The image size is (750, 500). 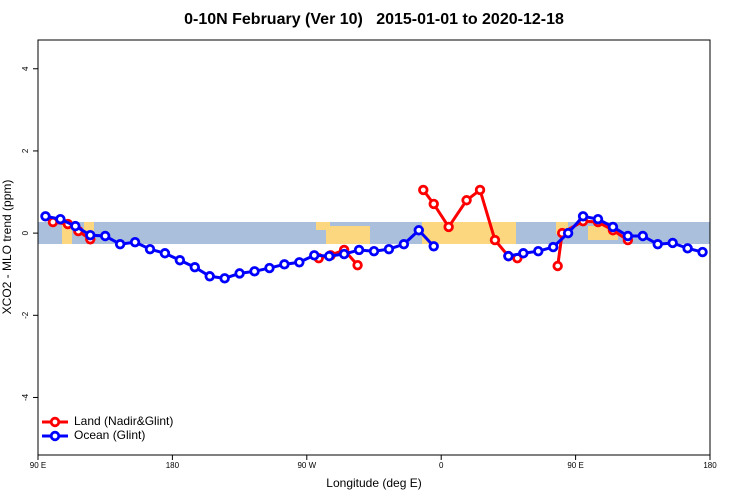 I want to click on legend-label: Ocean (Glint), so click(x=109, y=435).